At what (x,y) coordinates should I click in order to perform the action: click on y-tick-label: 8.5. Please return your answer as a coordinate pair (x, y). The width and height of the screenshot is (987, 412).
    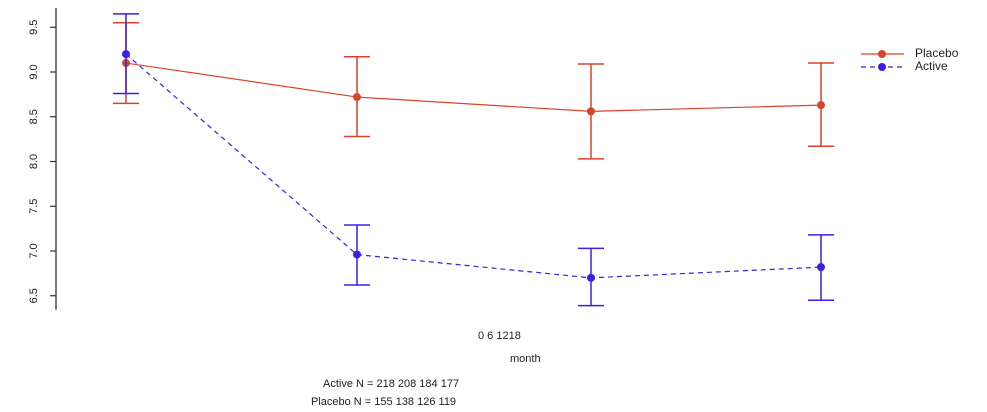
    Looking at the image, I should click on (34, 116).